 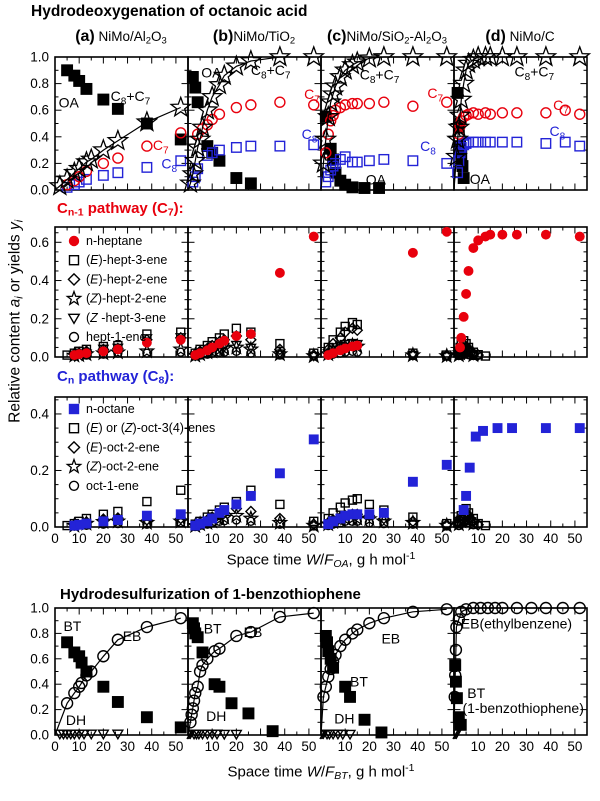 What do you see at coordinates (120, 209) in the screenshot?
I see `section-title-c7-pathway: Cn-1 pathway (C7):` at bounding box center [120, 209].